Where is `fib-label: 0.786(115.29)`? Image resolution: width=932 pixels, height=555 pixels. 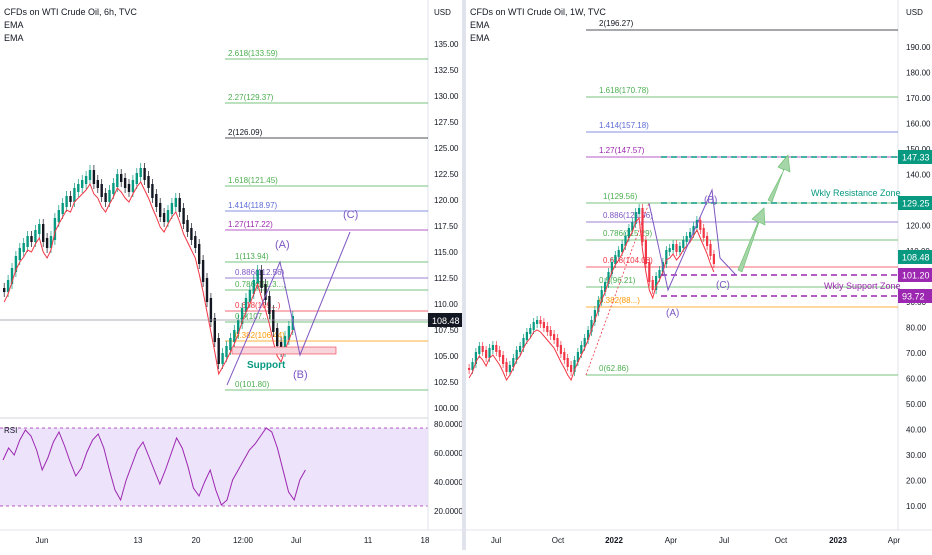
fib-label: 0.786(115.29) is located at coordinates (628, 233).